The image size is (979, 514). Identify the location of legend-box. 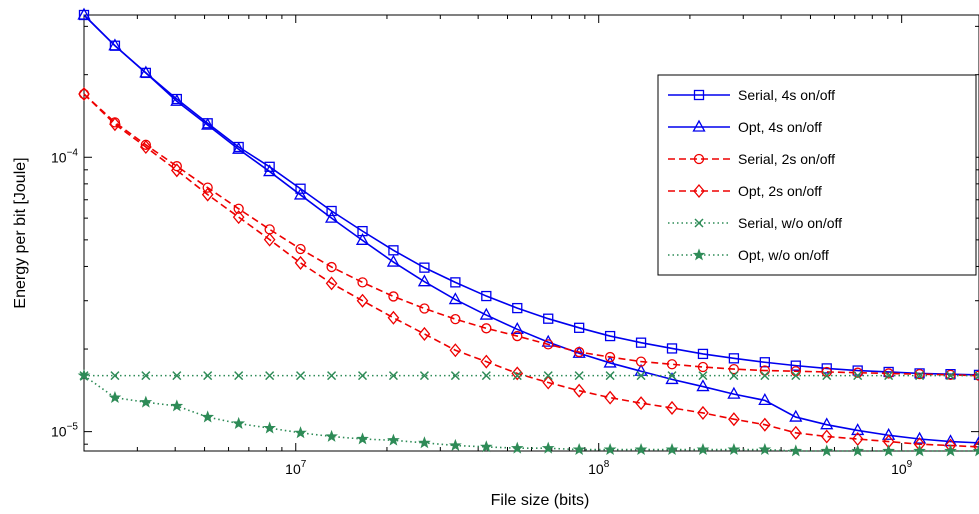
(817, 175).